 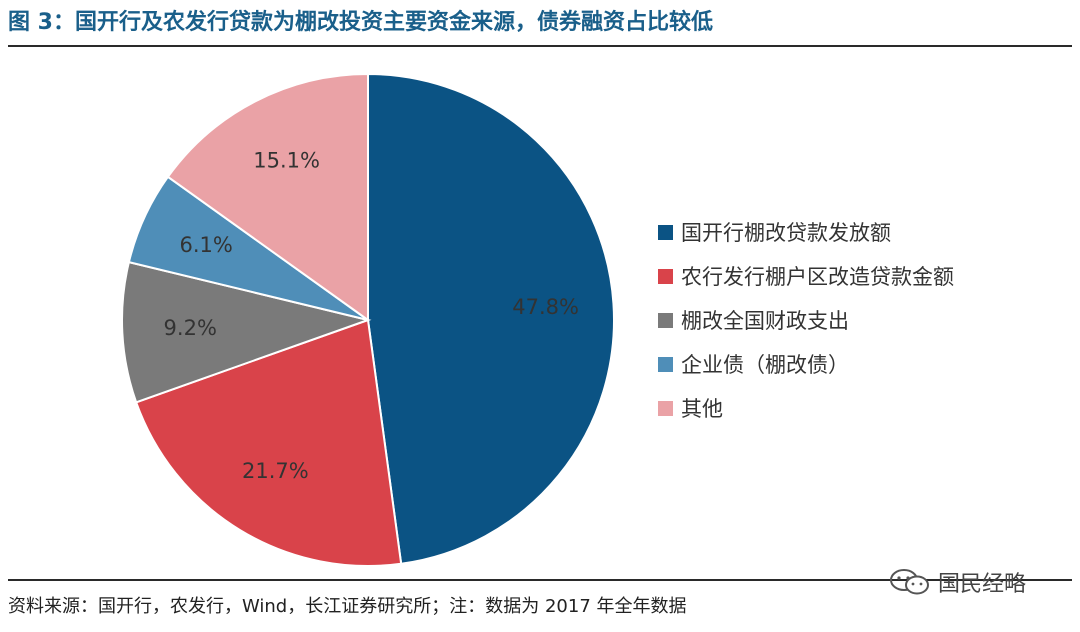 What do you see at coordinates (540, 580) in the screenshot?
I see `footer-divider` at bounding box center [540, 580].